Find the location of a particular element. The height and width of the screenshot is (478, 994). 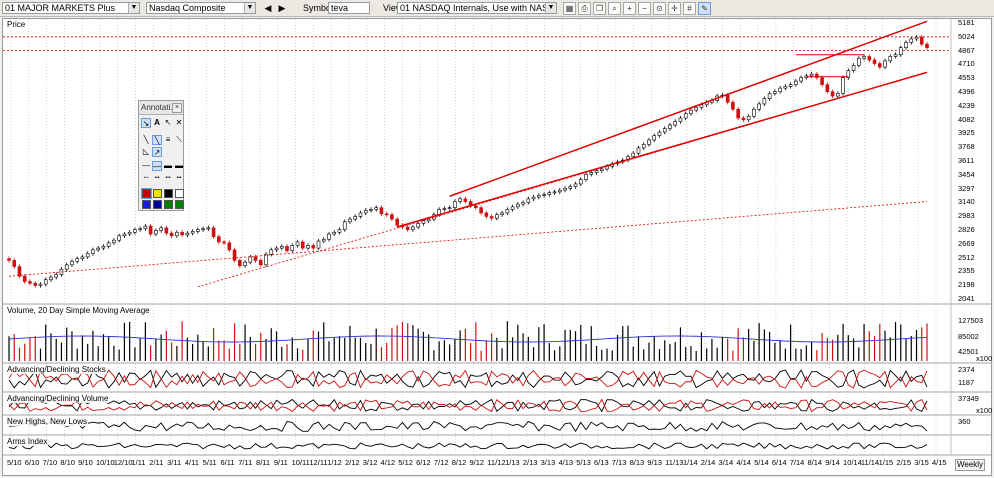

zoom-out-icon: − is located at coordinates (644, 8).